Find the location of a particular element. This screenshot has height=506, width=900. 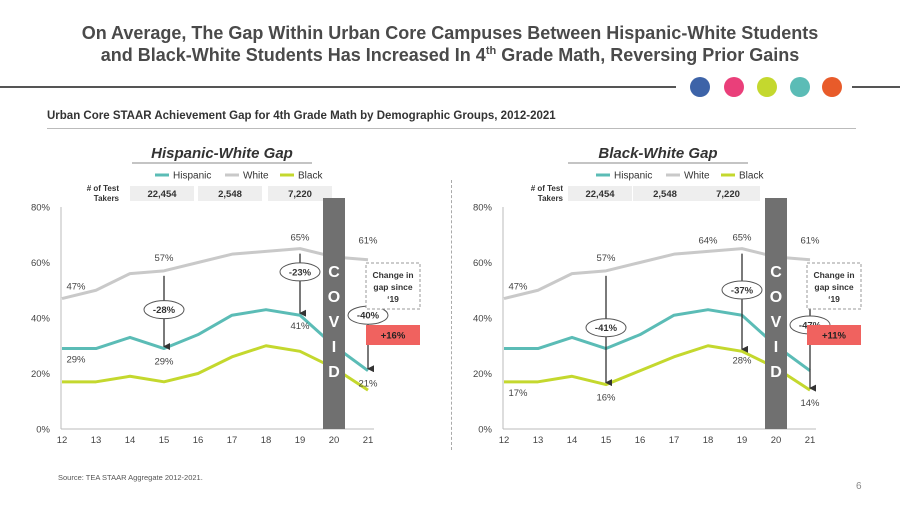

decor-dot-lime is located at coordinates (767, 87).